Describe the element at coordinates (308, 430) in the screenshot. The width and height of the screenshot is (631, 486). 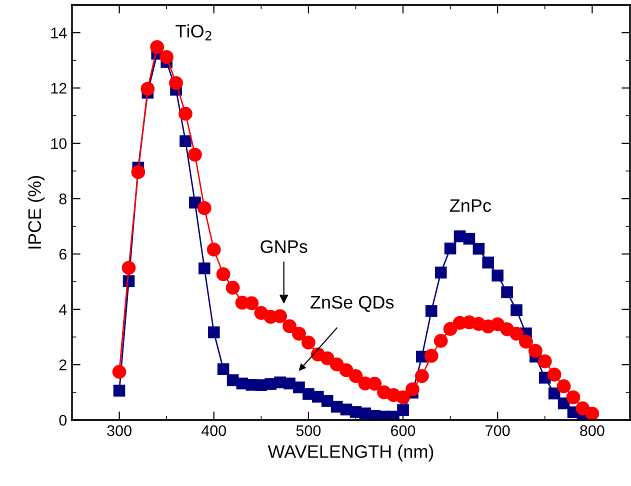
I see `x-tick-label: 500` at that location.